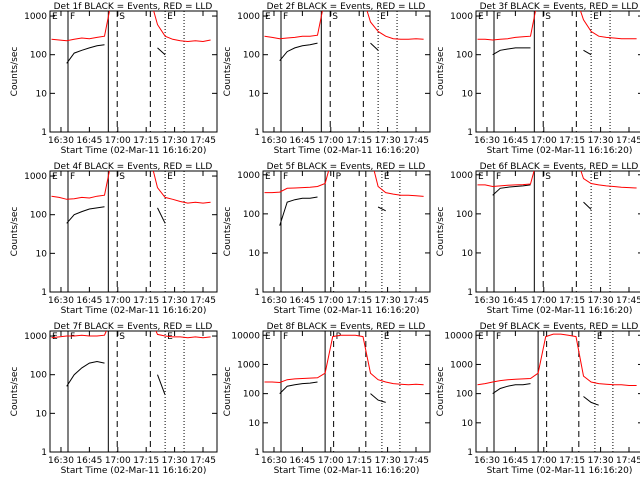 The width and height of the screenshot is (640, 480). I want to click on event-label: S, so click(548, 177).